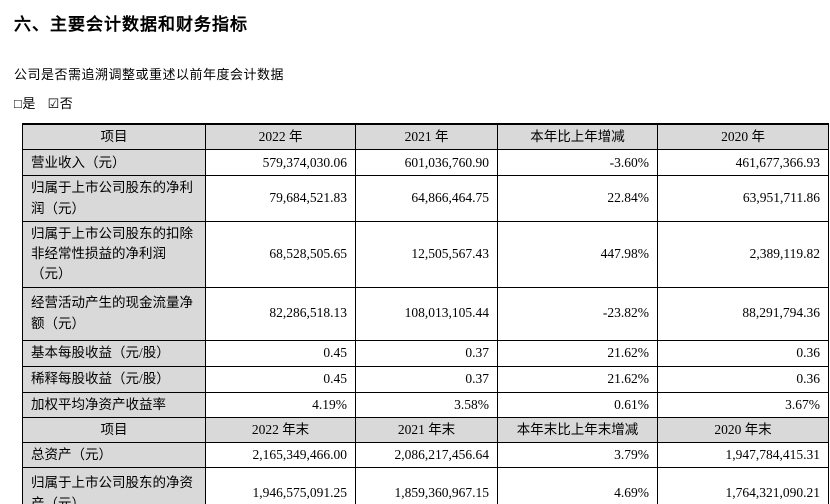 This screenshot has width=830, height=504. Describe the element at coordinates (114, 254) in the screenshot. I see `row-label-cell: 归属于上市公司股东的扣除非经常性损益的净利润（元）` at that location.